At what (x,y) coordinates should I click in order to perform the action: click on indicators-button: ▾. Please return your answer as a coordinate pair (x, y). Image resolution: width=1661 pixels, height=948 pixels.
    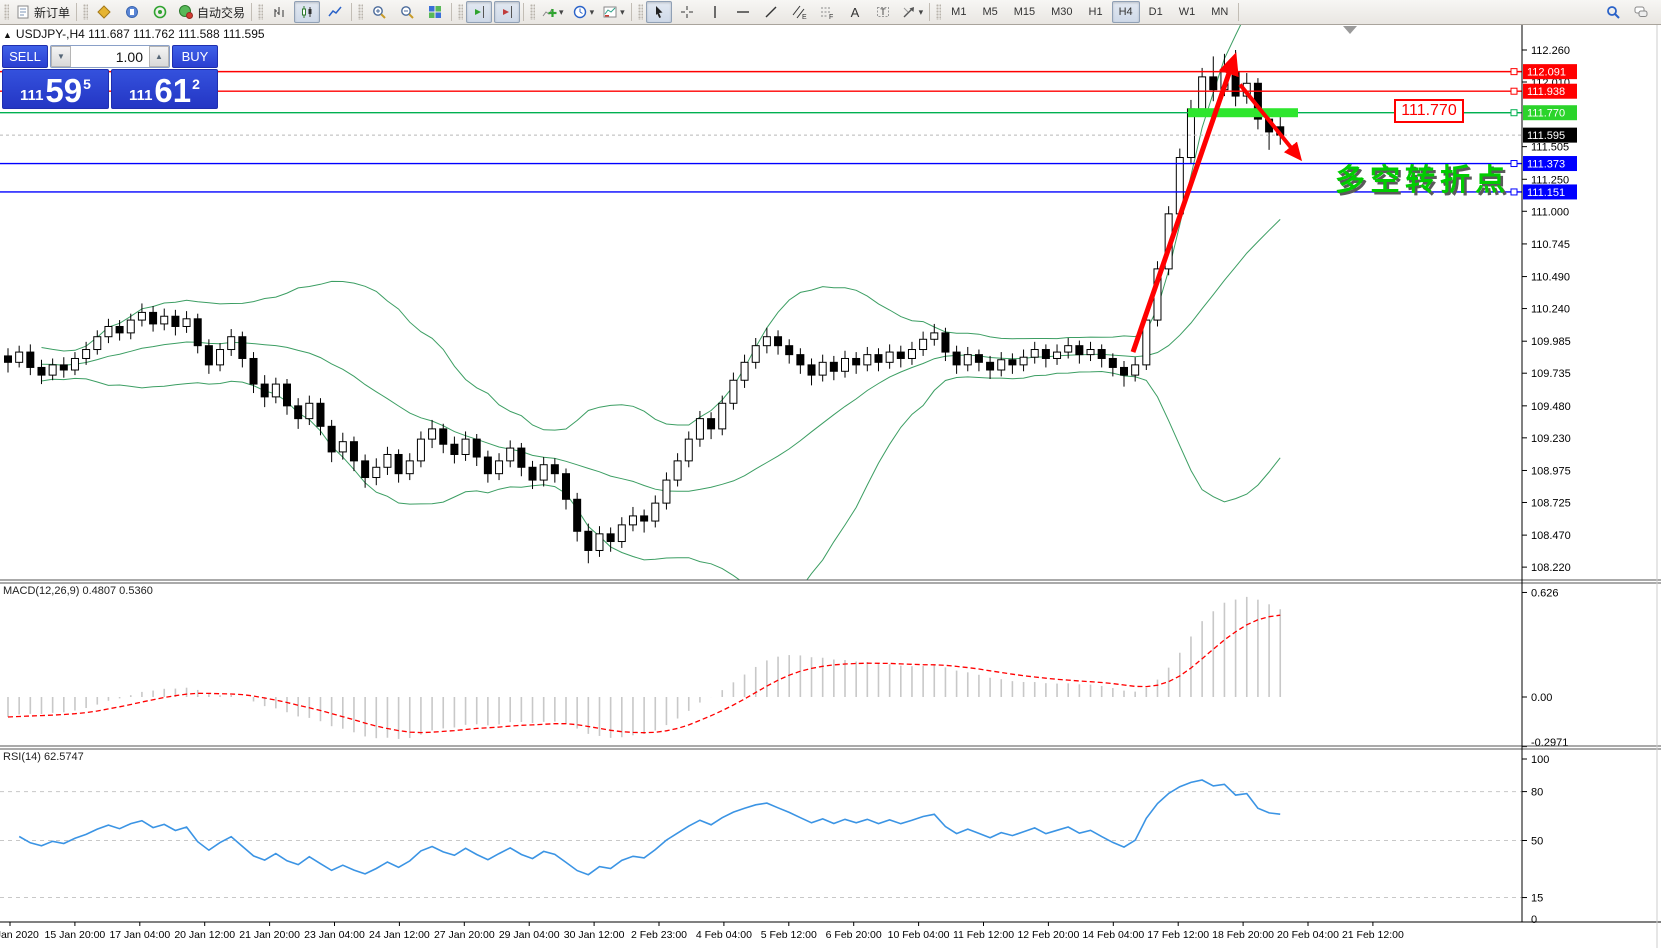
    Looking at the image, I should click on (552, 12).